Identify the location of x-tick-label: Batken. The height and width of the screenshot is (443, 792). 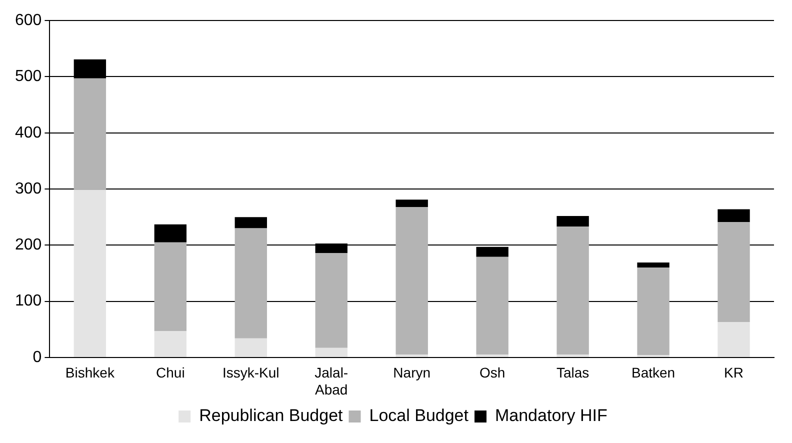
(653, 372).